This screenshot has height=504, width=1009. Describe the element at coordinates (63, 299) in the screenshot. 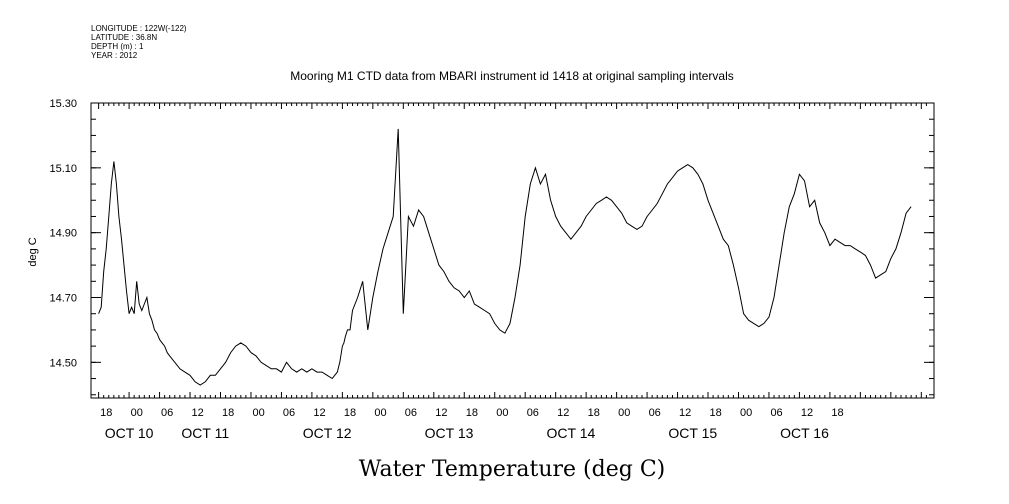

I see `y-tick-label: 14.70` at that location.